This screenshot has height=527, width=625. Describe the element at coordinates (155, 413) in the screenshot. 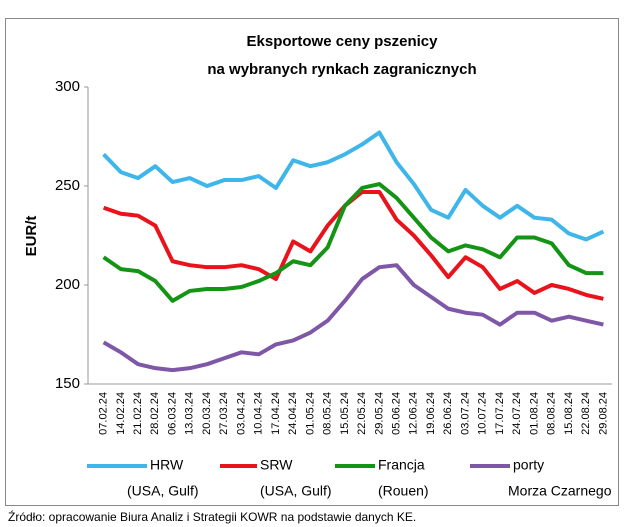

I see `x-tick-label: 28.02.24` at that location.